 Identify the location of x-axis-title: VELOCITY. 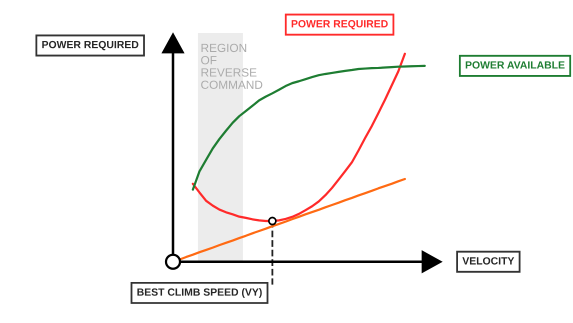
(488, 261).